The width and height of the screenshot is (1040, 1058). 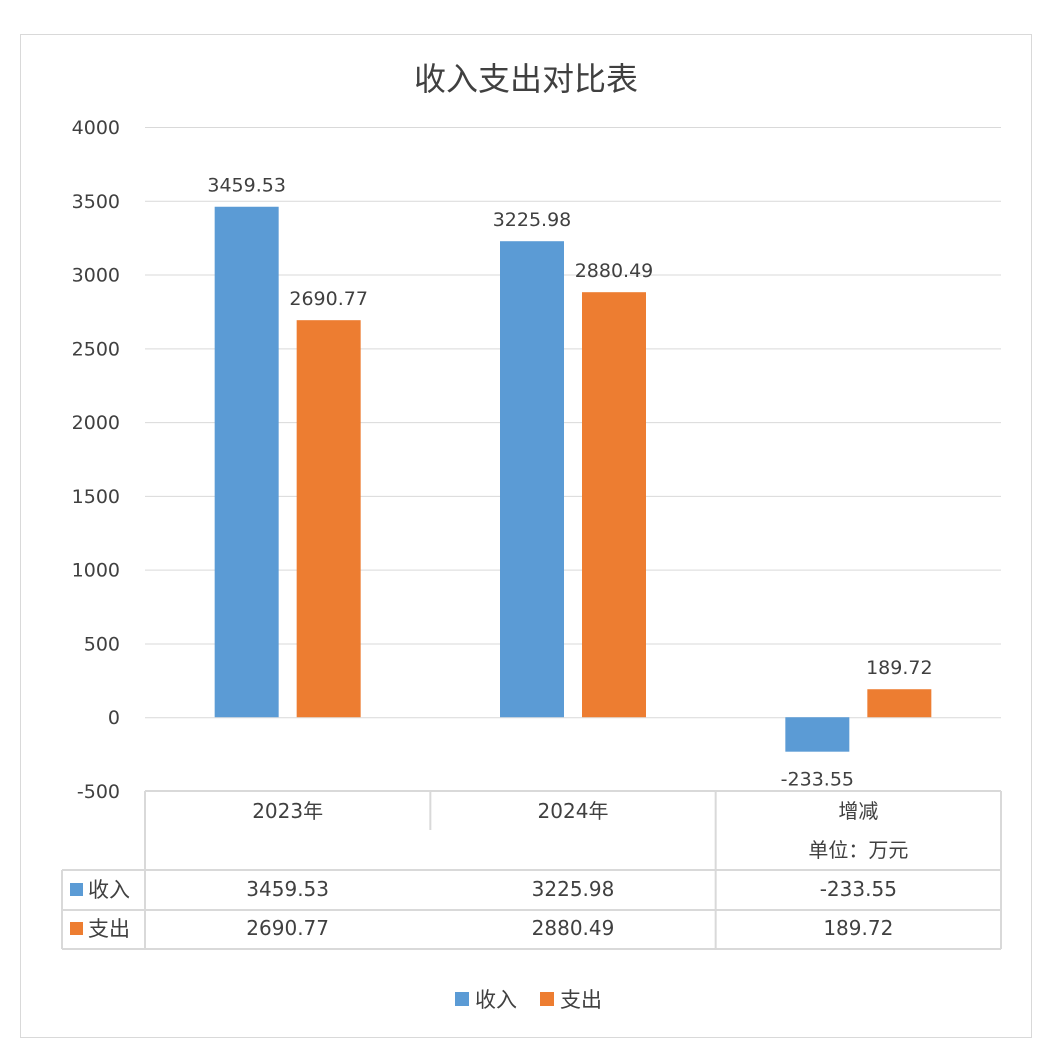 I want to click on data-label: 189.72, so click(x=899, y=668).